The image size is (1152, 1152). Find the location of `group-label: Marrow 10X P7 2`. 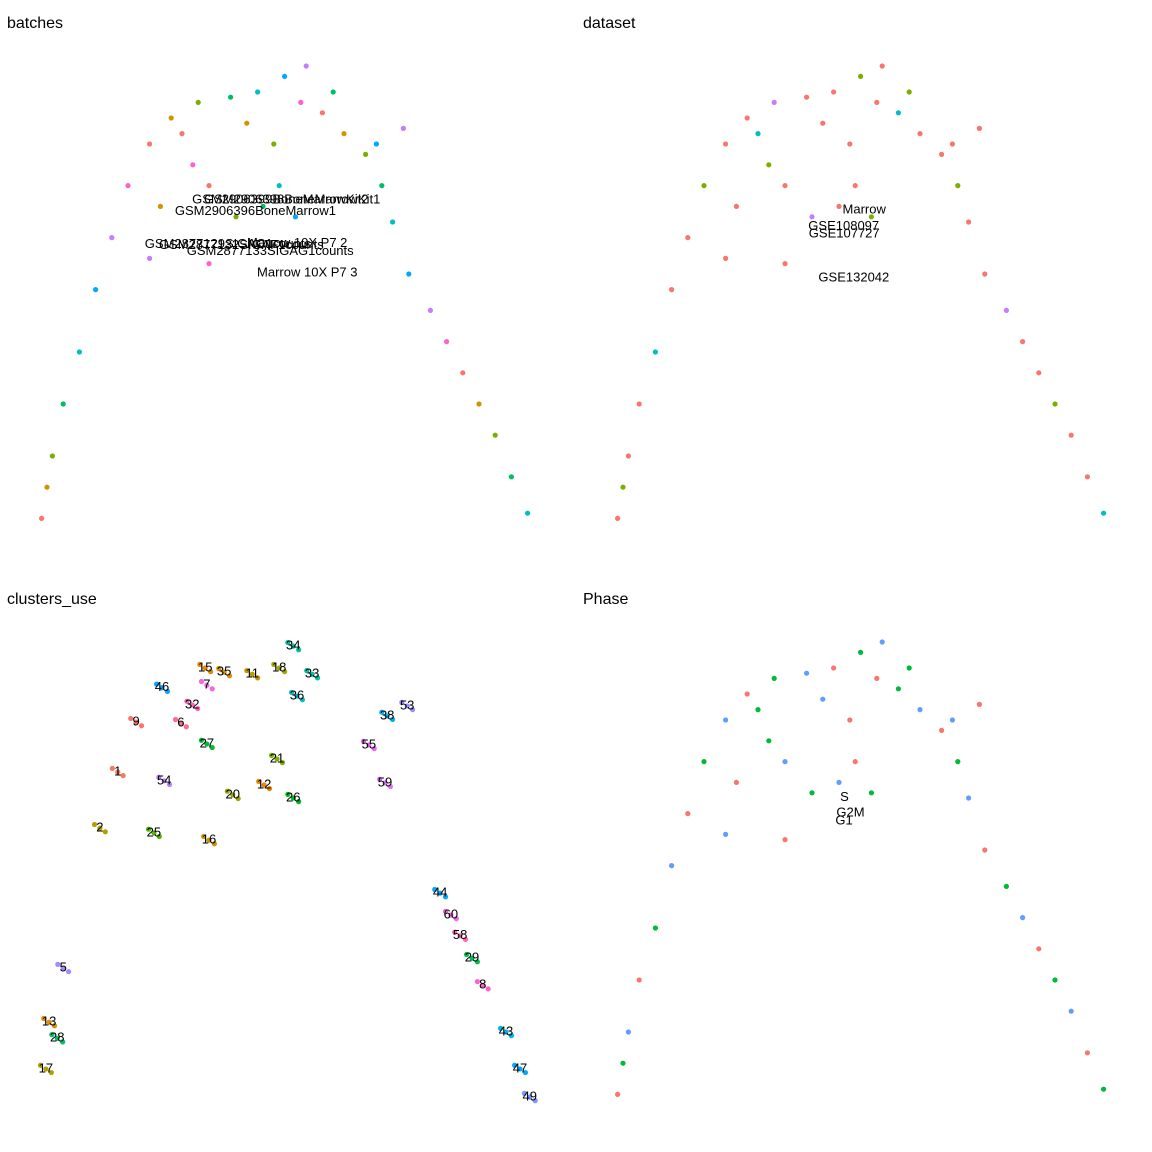

group-label: Marrow 10X P7 2 is located at coordinates (297, 242).